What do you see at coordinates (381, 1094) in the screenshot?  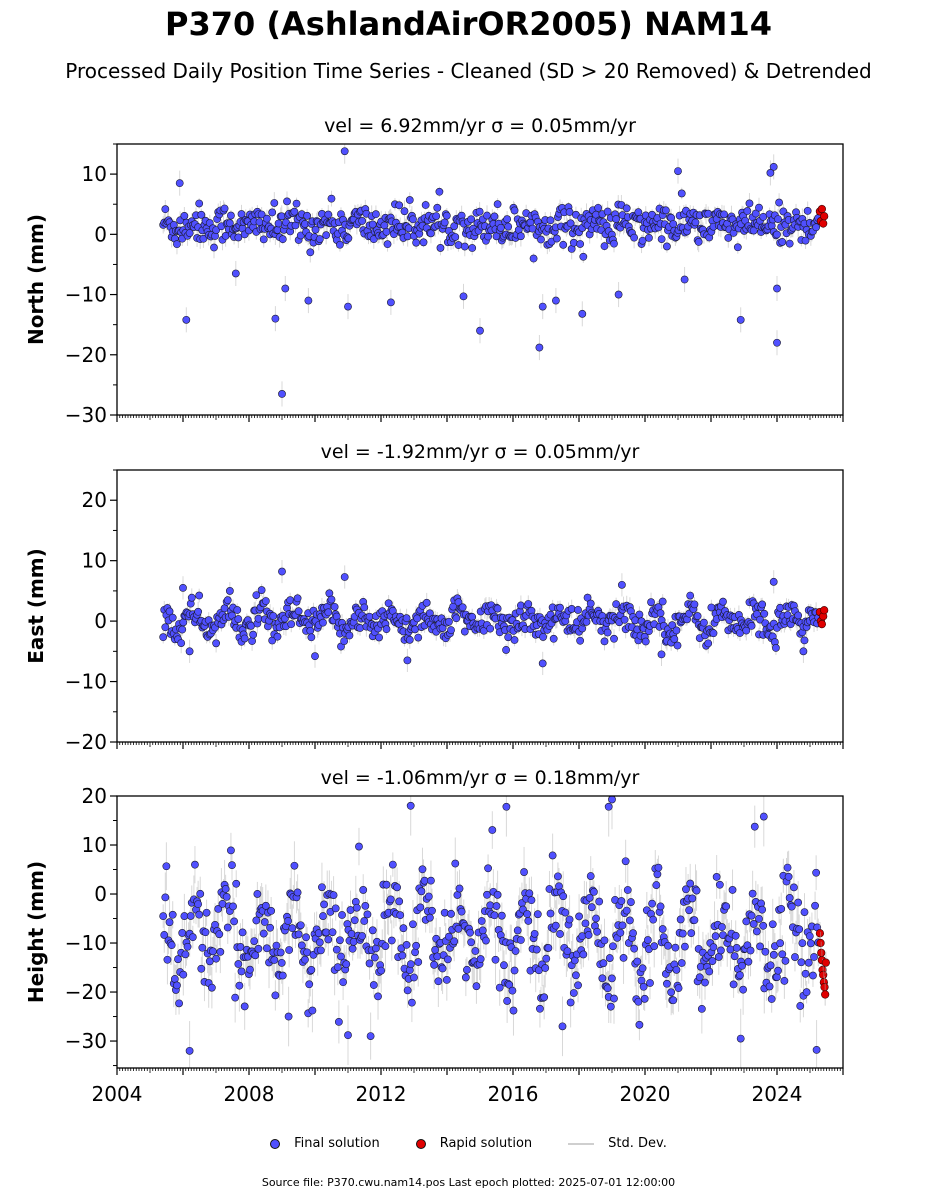 I see `x-tick-label: 2012` at bounding box center [381, 1094].